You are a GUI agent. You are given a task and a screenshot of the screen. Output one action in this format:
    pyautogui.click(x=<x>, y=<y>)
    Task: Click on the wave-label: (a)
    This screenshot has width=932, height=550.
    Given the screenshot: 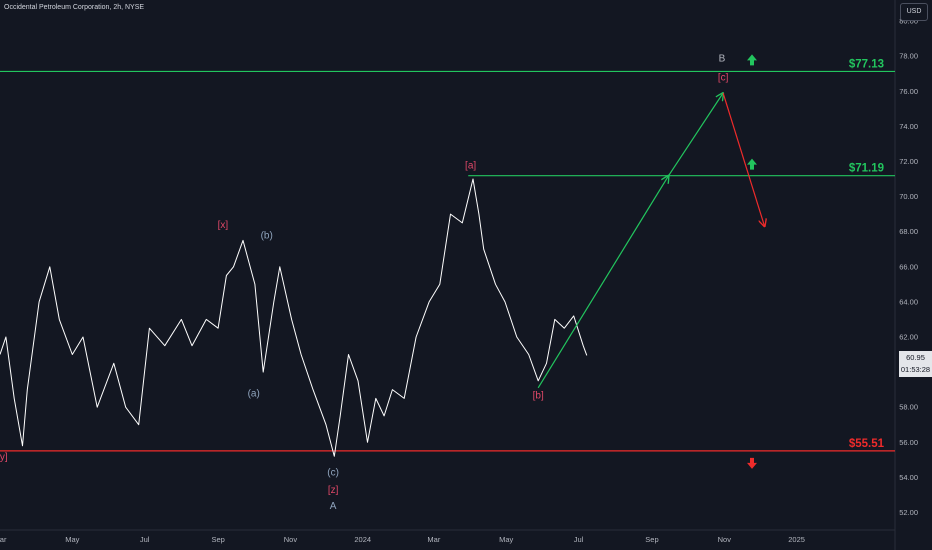 What is the action you would take?
    pyautogui.click(x=254, y=394)
    